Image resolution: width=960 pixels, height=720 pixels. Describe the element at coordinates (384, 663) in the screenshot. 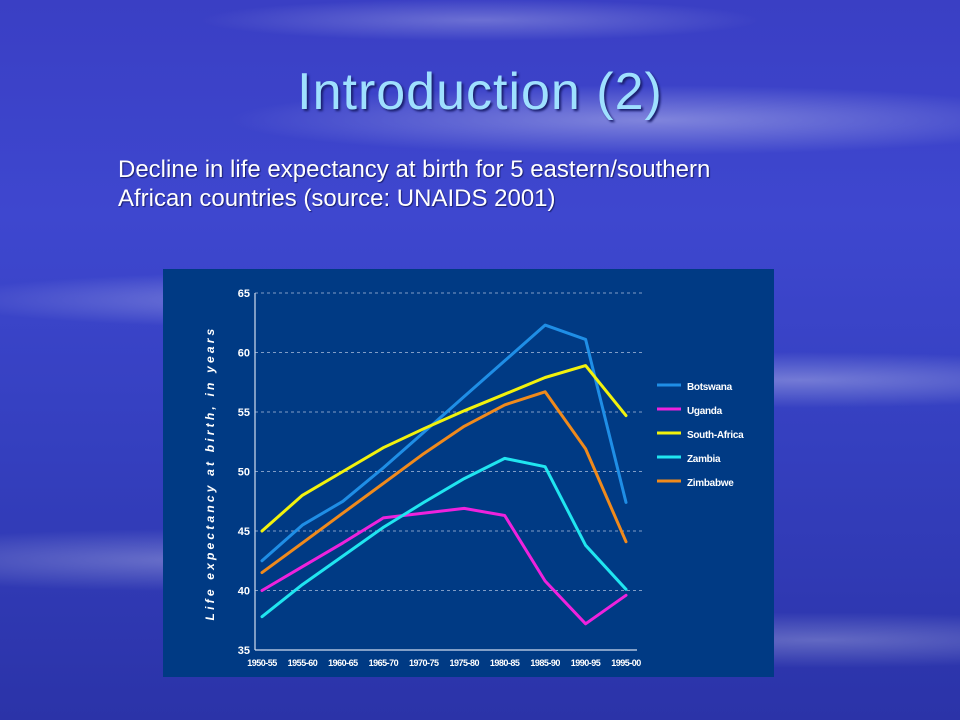

I see `x-tick-label: 1965-70` at that location.